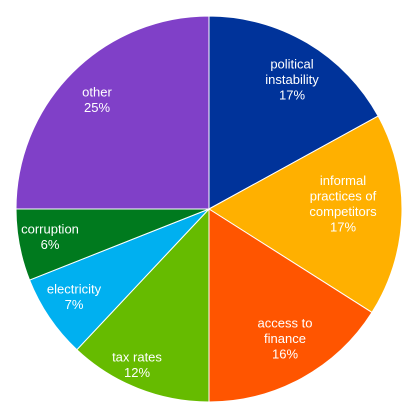  Describe the element at coordinates (97, 91) in the screenshot. I see `slice-name-label: other` at that location.